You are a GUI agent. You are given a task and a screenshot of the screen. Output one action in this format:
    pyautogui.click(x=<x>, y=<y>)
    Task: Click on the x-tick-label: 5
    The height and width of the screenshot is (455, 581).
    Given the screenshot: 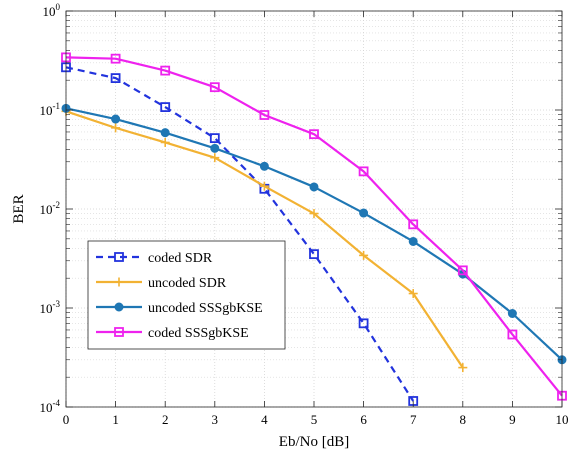 What is the action you would take?
    pyautogui.click(x=314, y=419)
    